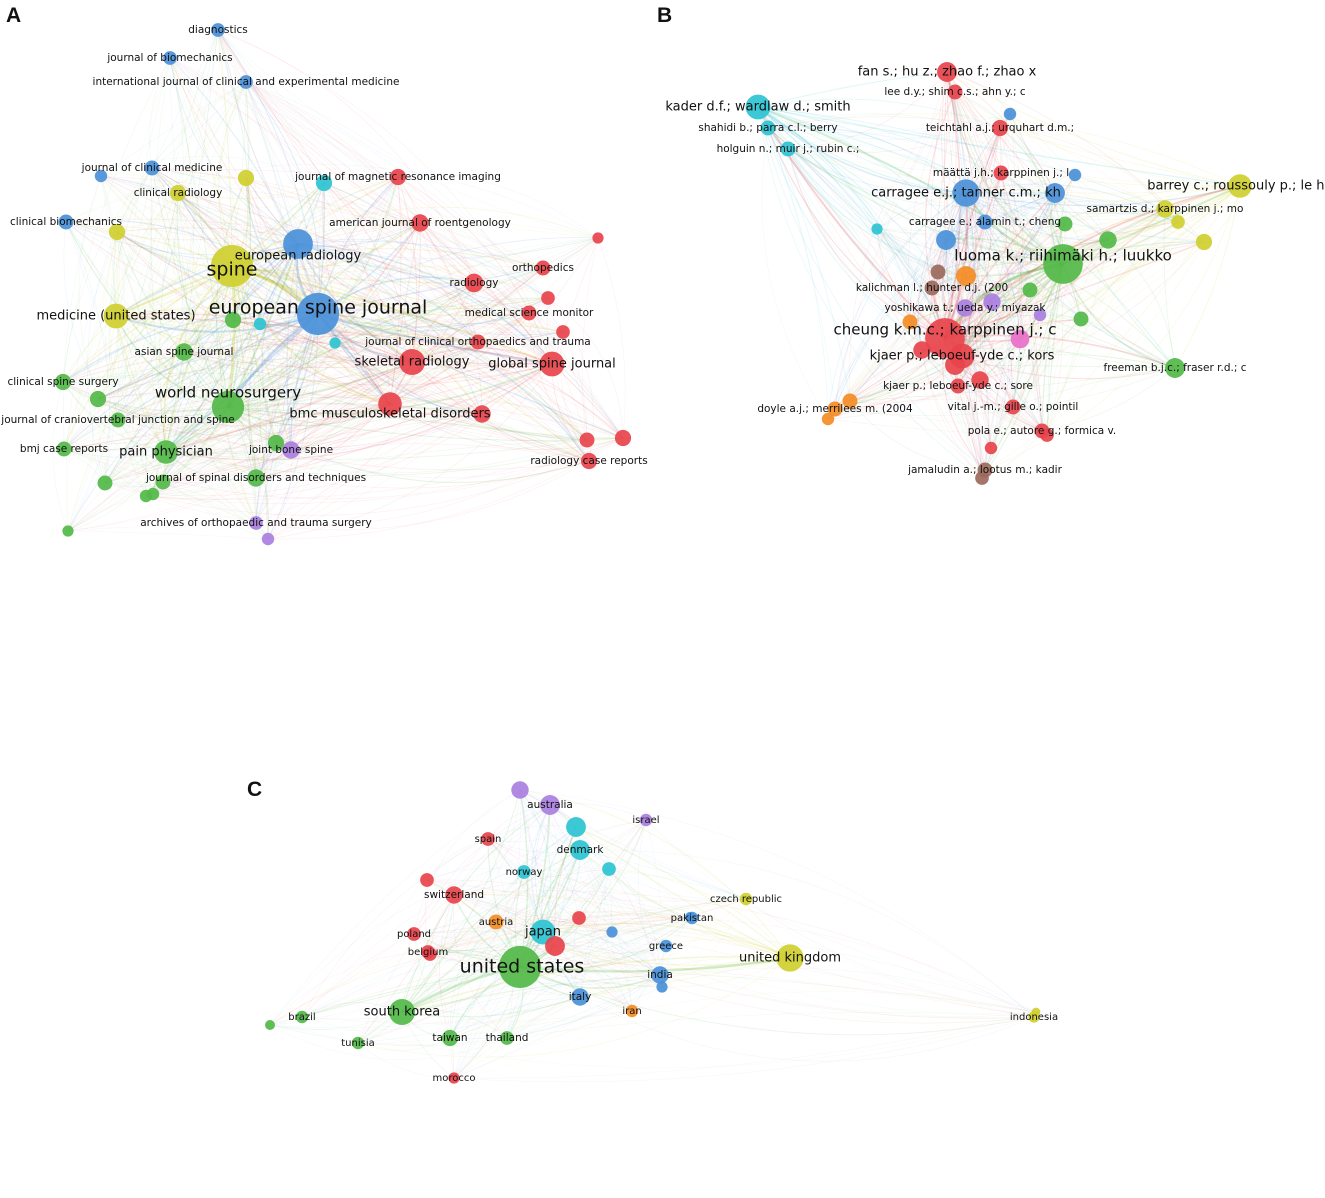 This screenshot has width=1325, height=1198. What do you see at coordinates (1000, 128) in the screenshot?
I see `teichtahl-aj-node` at bounding box center [1000, 128].